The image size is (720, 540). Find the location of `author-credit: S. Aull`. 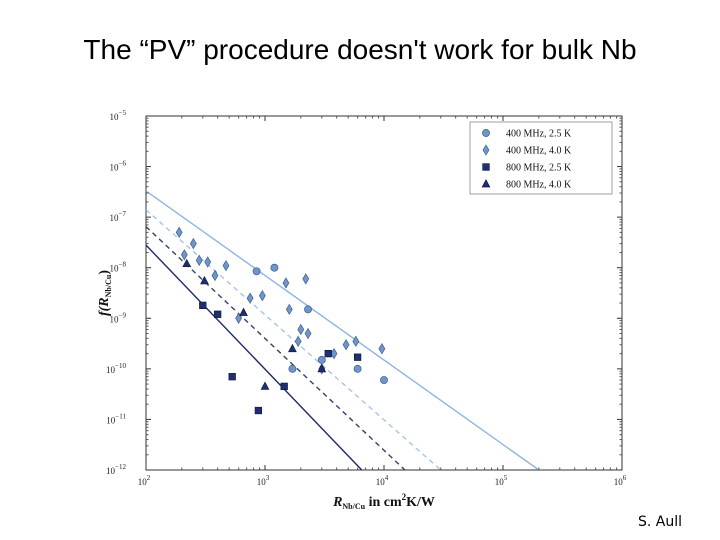

author-credit: S. Aull is located at coordinates (659, 522).